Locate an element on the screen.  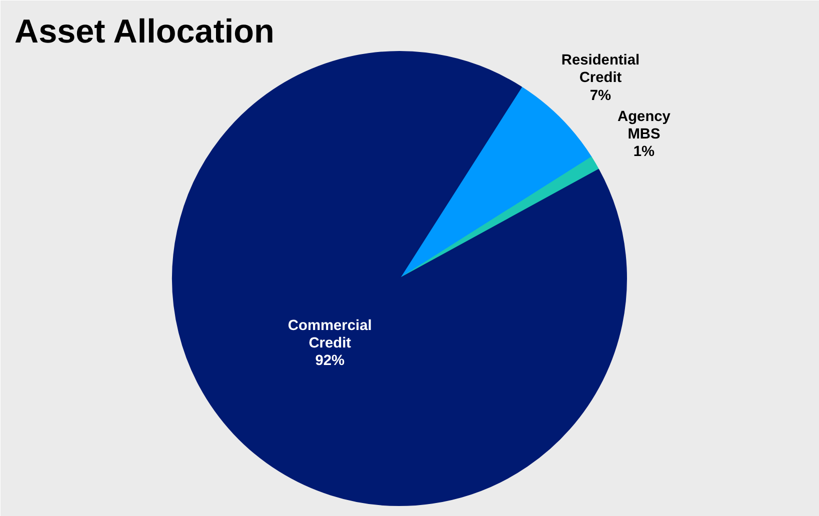
data-label: 7% is located at coordinates (601, 96).